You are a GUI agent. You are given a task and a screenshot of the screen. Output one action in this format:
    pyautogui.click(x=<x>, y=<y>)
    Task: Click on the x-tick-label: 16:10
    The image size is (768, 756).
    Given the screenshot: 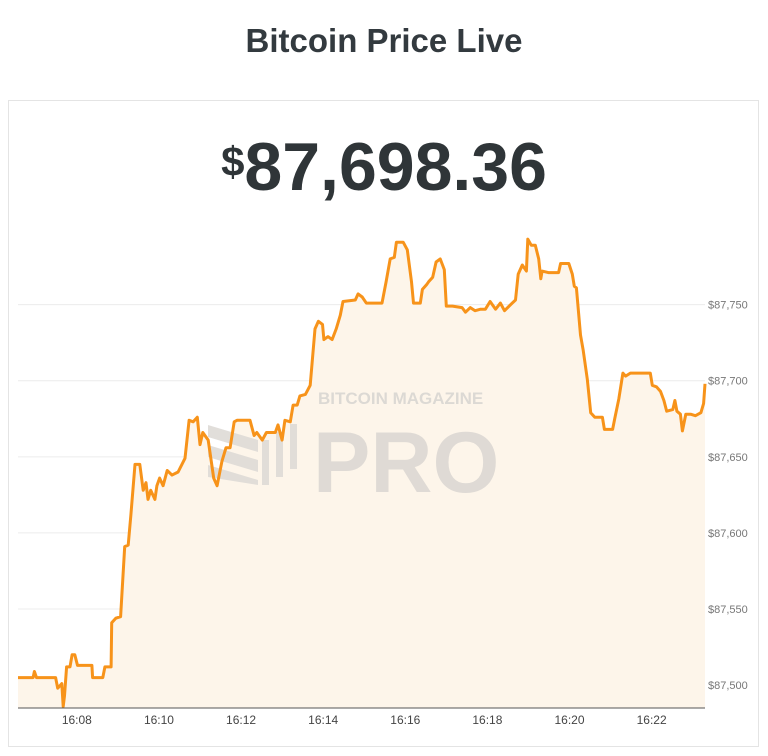 What is the action you would take?
    pyautogui.click(x=159, y=720)
    